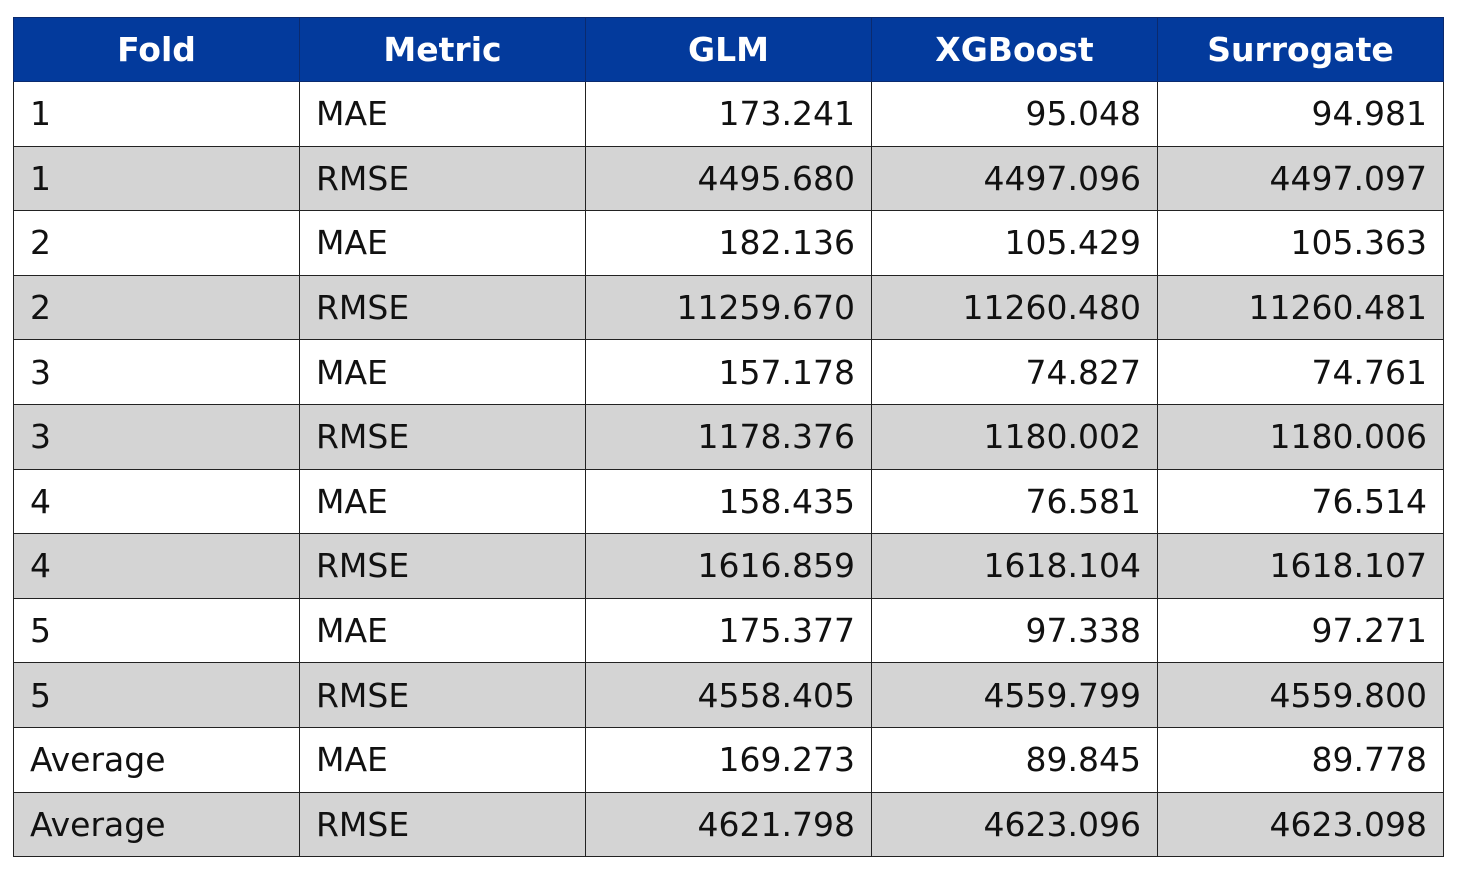  I want to click on number-cell: 89.778, so click(1300, 759).